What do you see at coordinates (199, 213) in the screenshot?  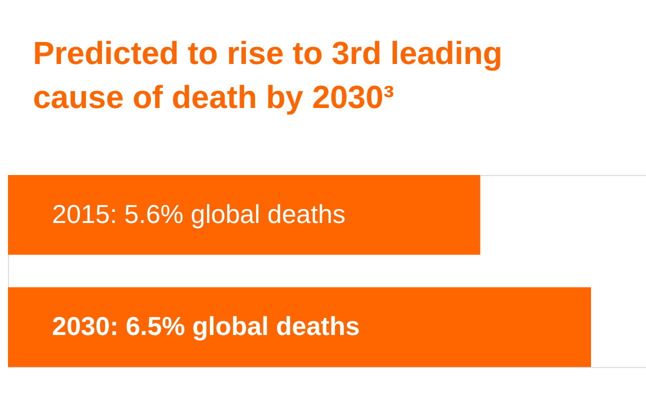 I see `y-tick-label: 2015: 5.6% global deaths` at bounding box center [199, 213].